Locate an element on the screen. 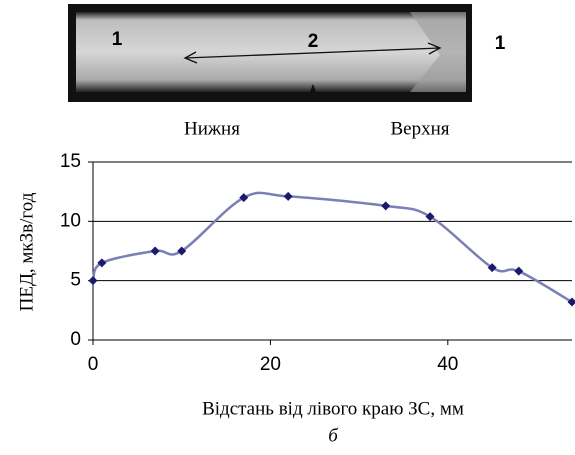 The width and height of the screenshot is (575, 455). y-axis-title: ПЕД, мкЗв/год is located at coordinates (26, 251).